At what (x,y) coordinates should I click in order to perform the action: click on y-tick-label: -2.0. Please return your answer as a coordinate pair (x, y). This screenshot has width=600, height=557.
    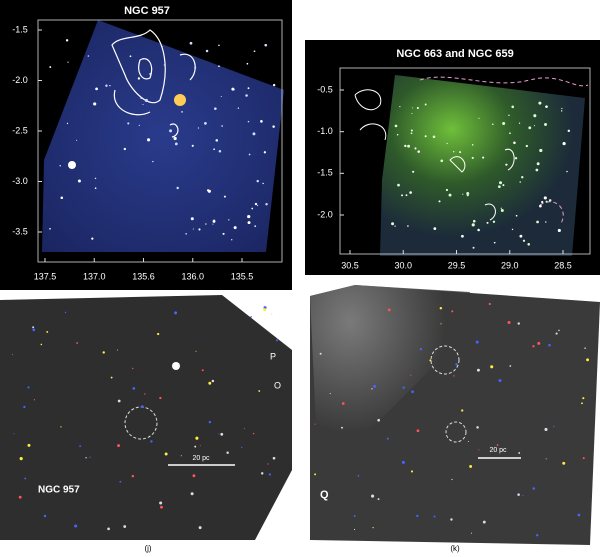
    Looking at the image, I should click on (20, 80).